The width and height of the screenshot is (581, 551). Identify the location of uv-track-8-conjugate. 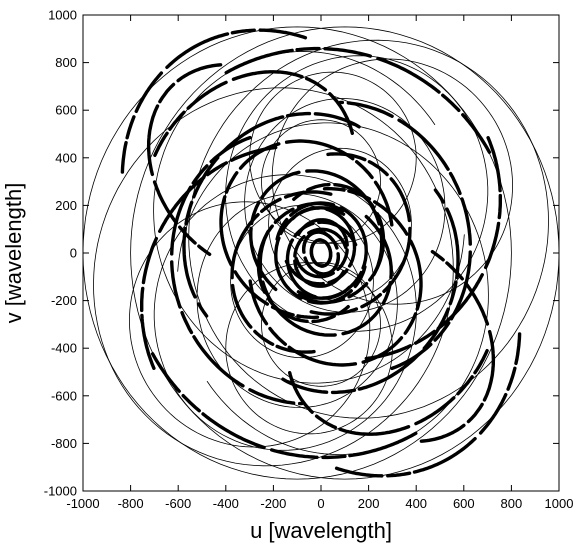
(306, 229).